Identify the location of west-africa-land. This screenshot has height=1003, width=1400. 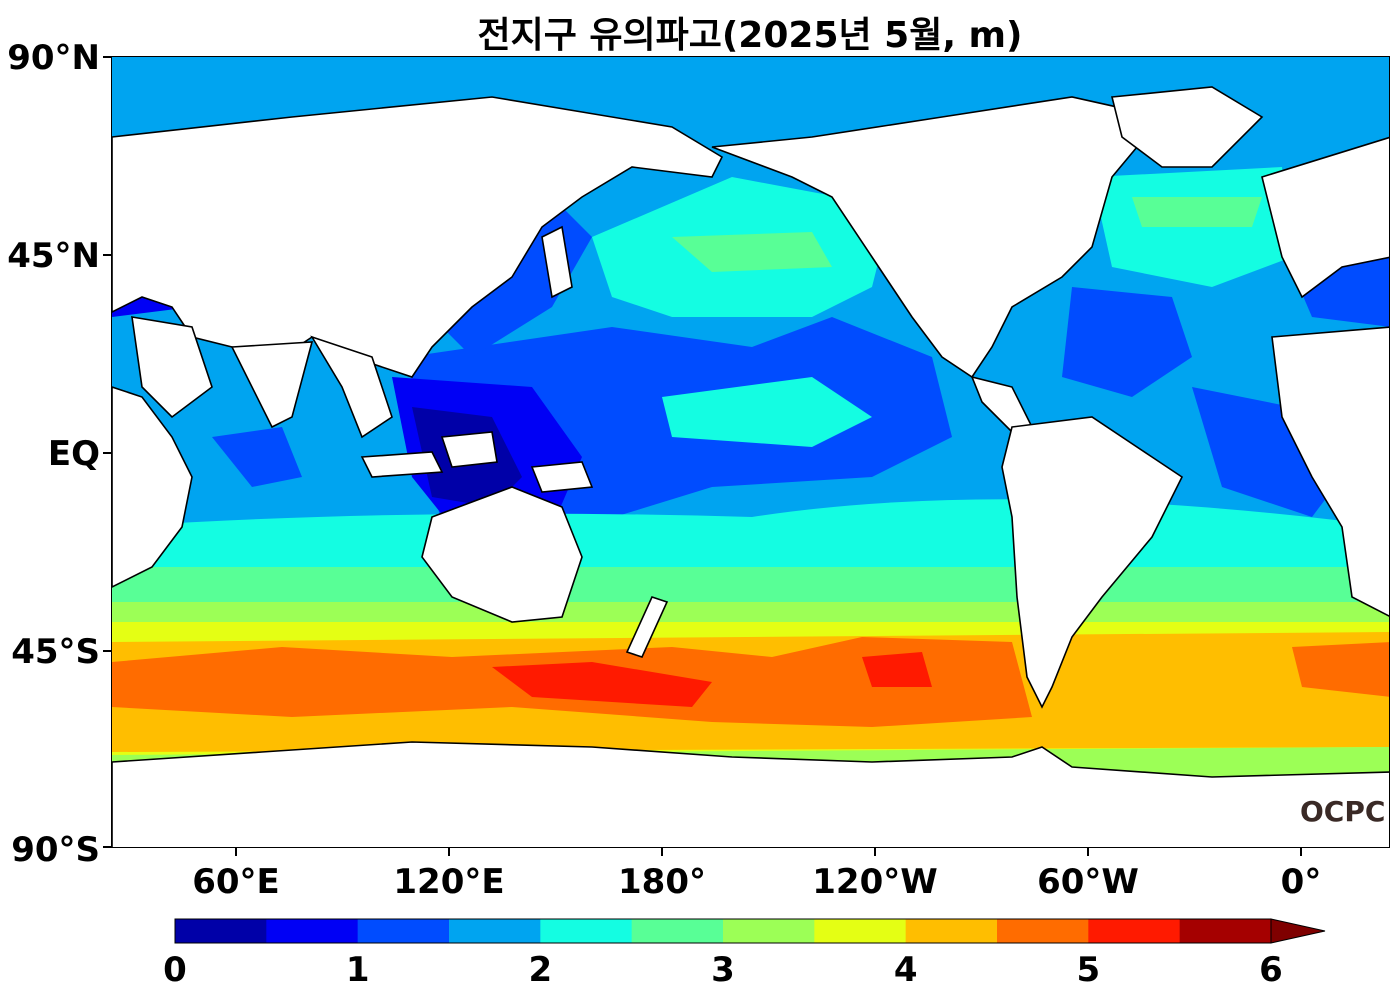
(1330, 471).